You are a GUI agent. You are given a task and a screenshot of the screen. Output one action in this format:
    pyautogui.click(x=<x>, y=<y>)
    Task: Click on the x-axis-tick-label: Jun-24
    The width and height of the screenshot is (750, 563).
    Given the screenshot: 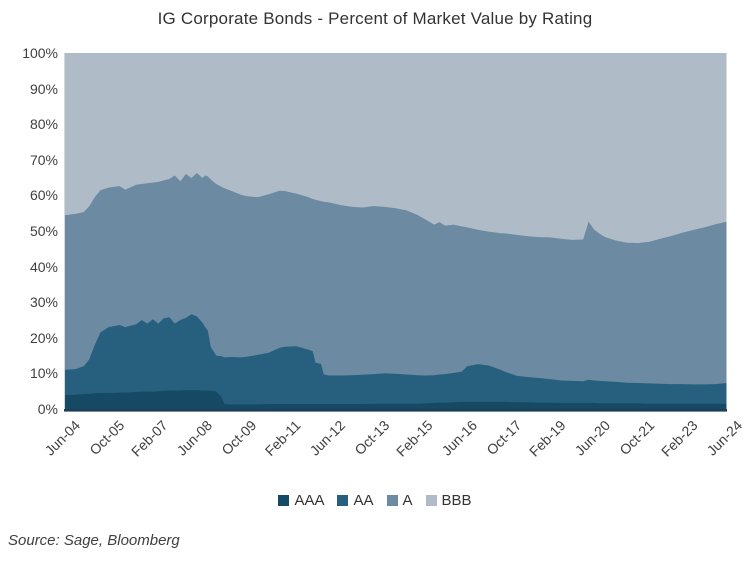 What is the action you would take?
    pyautogui.click(x=724, y=438)
    